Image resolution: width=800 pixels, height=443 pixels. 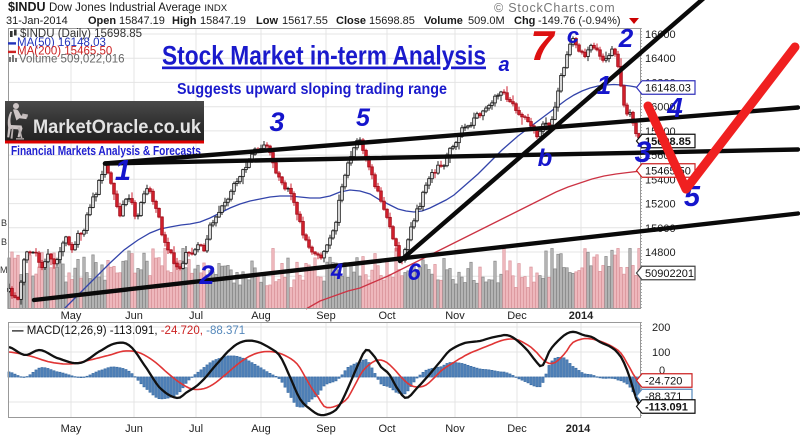 I want to click on svg-text: 15200, so click(x=660, y=205).